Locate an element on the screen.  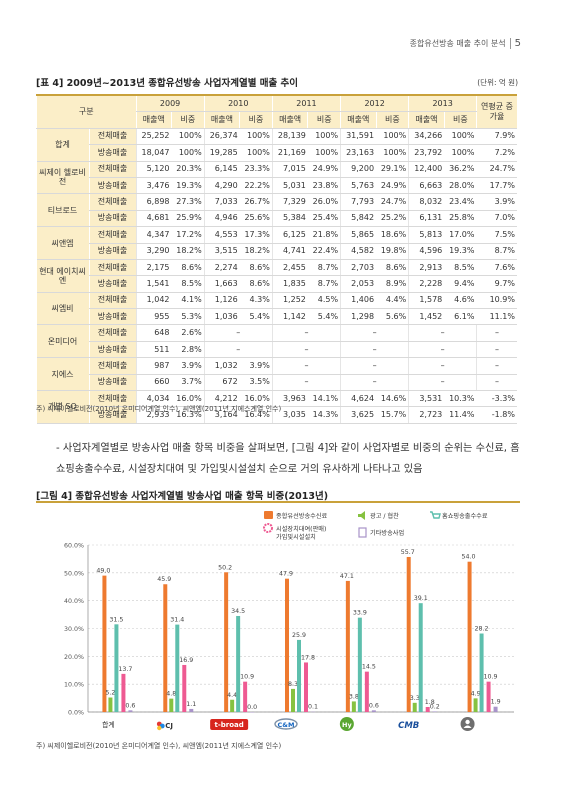
header-share: 비중 is located at coordinates (256, 120).